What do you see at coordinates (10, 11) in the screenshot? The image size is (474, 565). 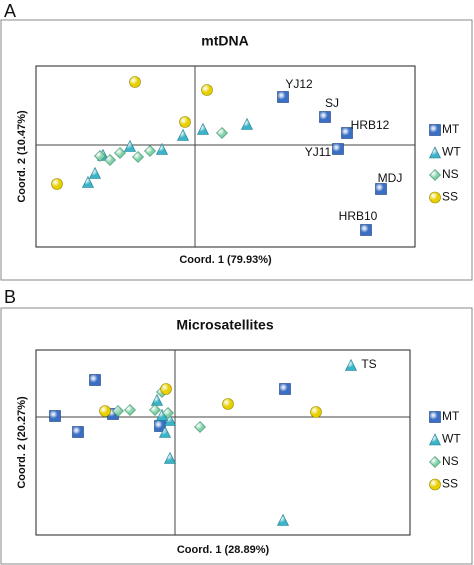 I see `panel-letter: A` at bounding box center [10, 11].